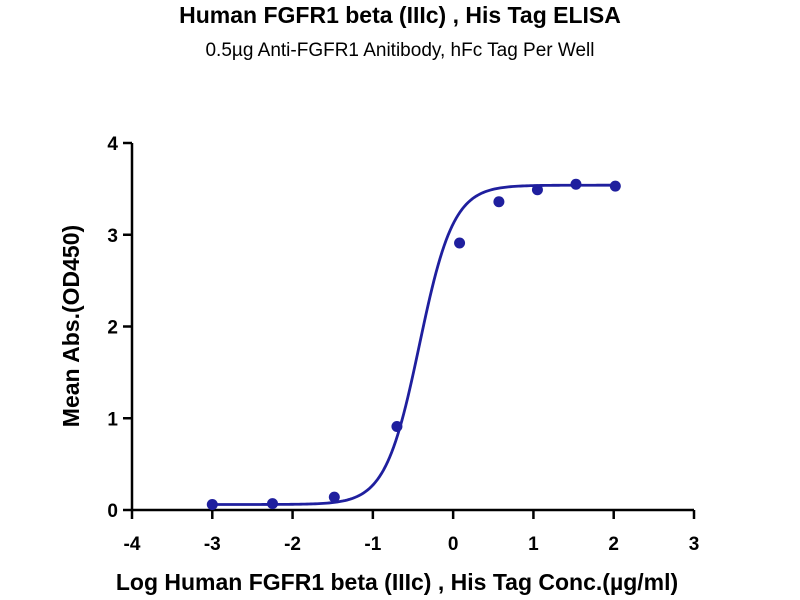  What do you see at coordinates (453, 544) in the screenshot?
I see `x-tick-label: 0` at bounding box center [453, 544].